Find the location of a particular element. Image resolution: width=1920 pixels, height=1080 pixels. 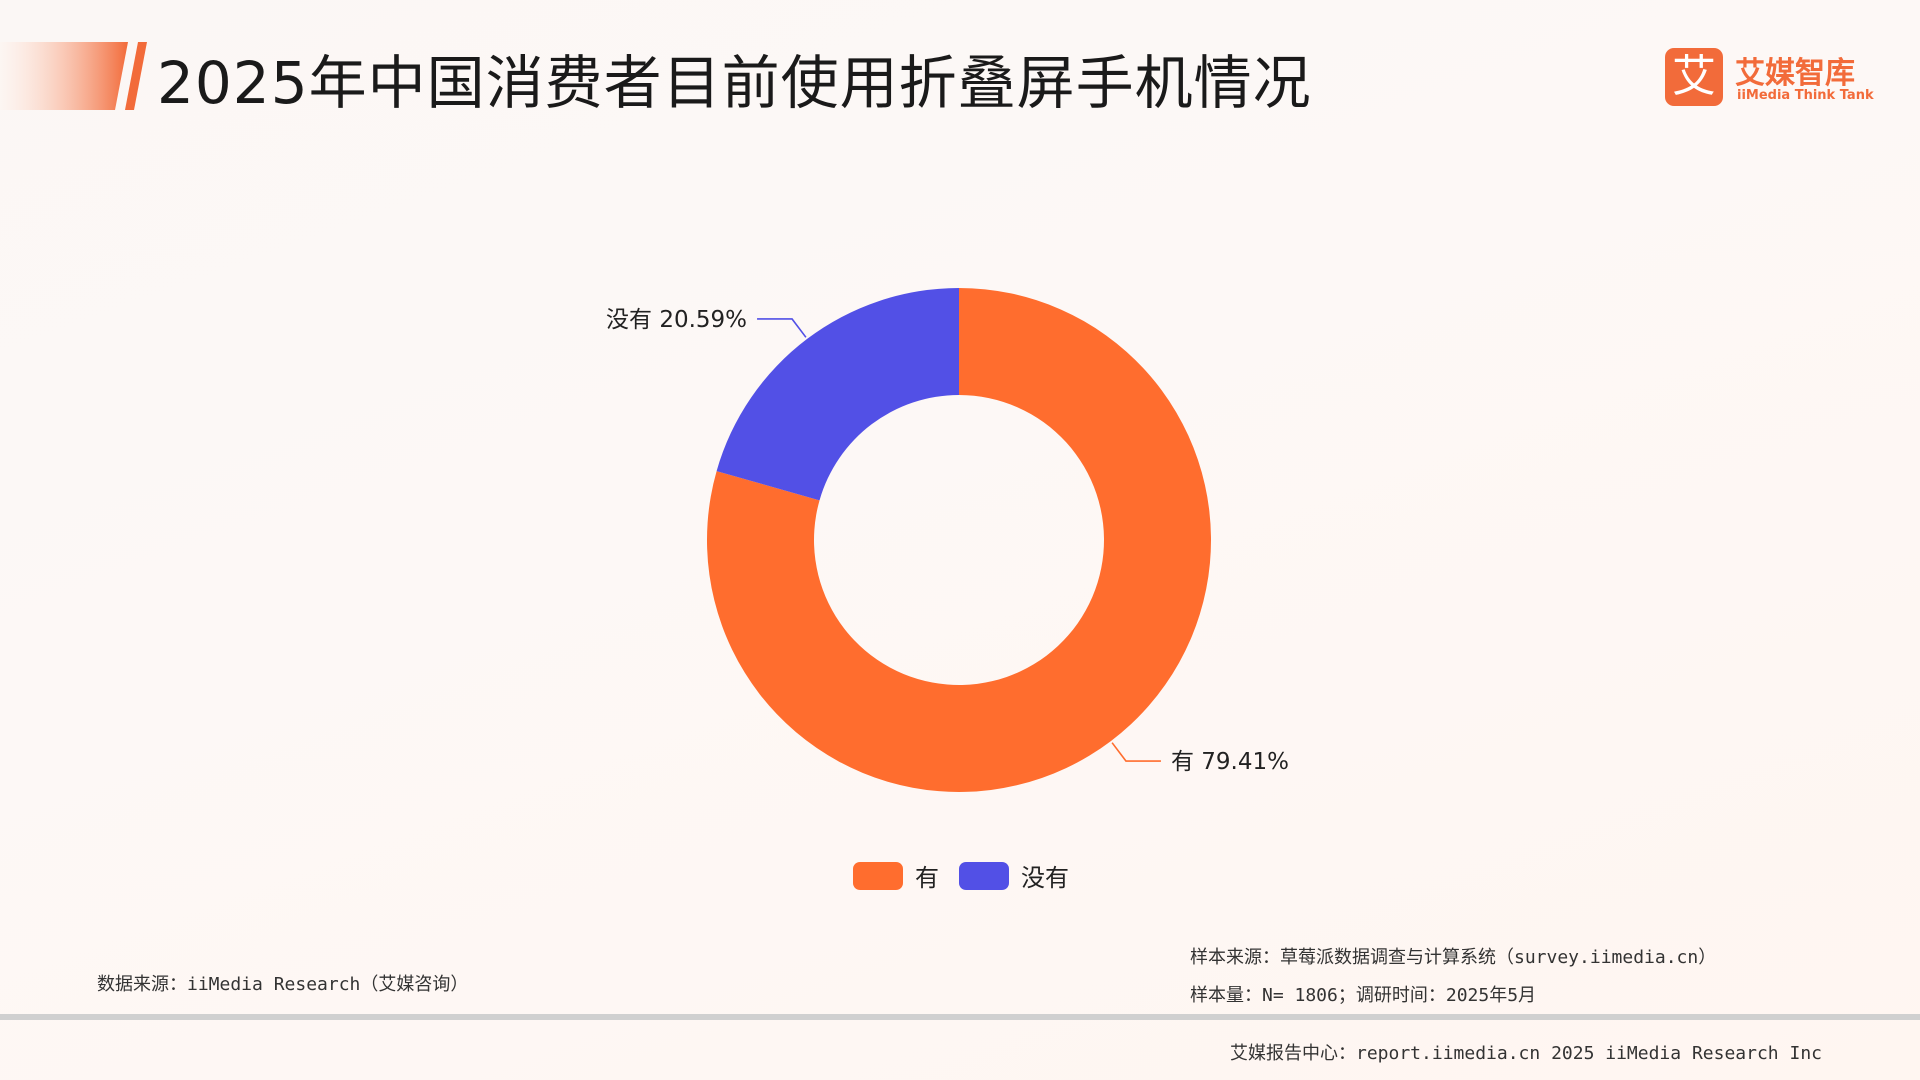

page-title: 2025年中国消费者目前使用折叠屏手机情况 is located at coordinates (734, 83).